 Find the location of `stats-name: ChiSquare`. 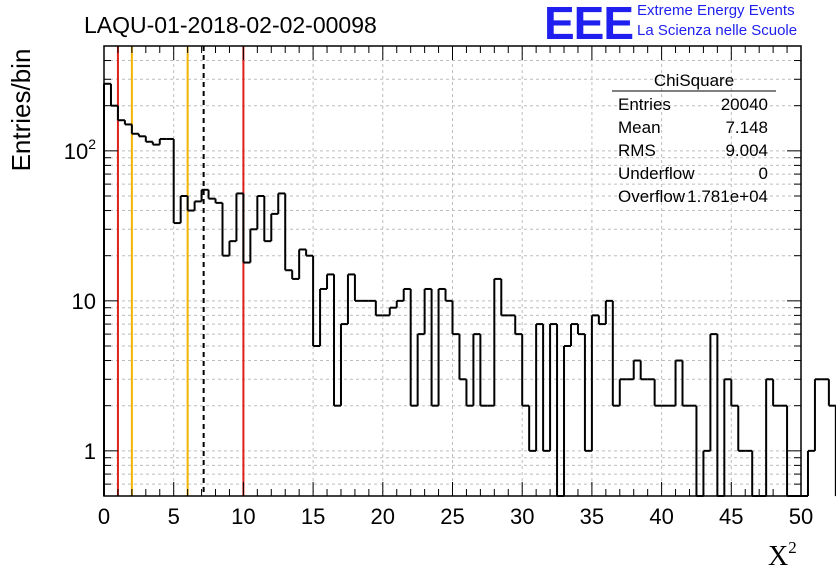

stats-name: ChiSquare is located at coordinates (694, 80).